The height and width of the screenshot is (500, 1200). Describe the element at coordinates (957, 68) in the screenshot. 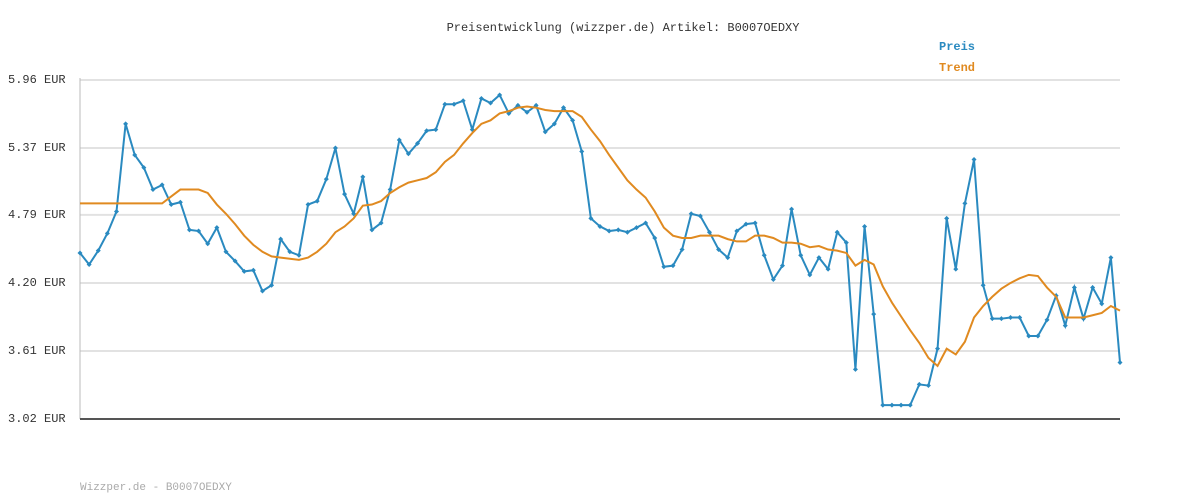

I see `legend-entry: Trend` at that location.